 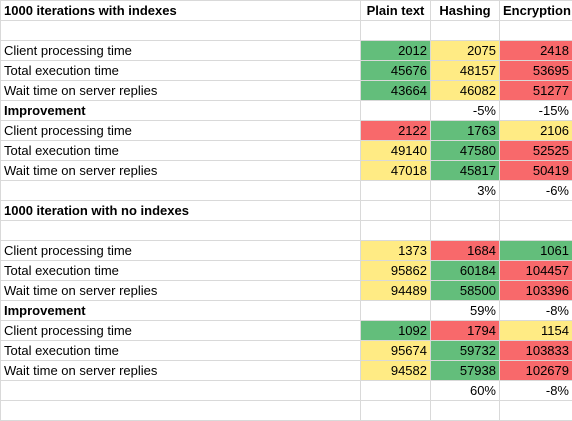 What do you see at coordinates (465, 171) in the screenshot?
I see `value-cell: 45817` at bounding box center [465, 171].